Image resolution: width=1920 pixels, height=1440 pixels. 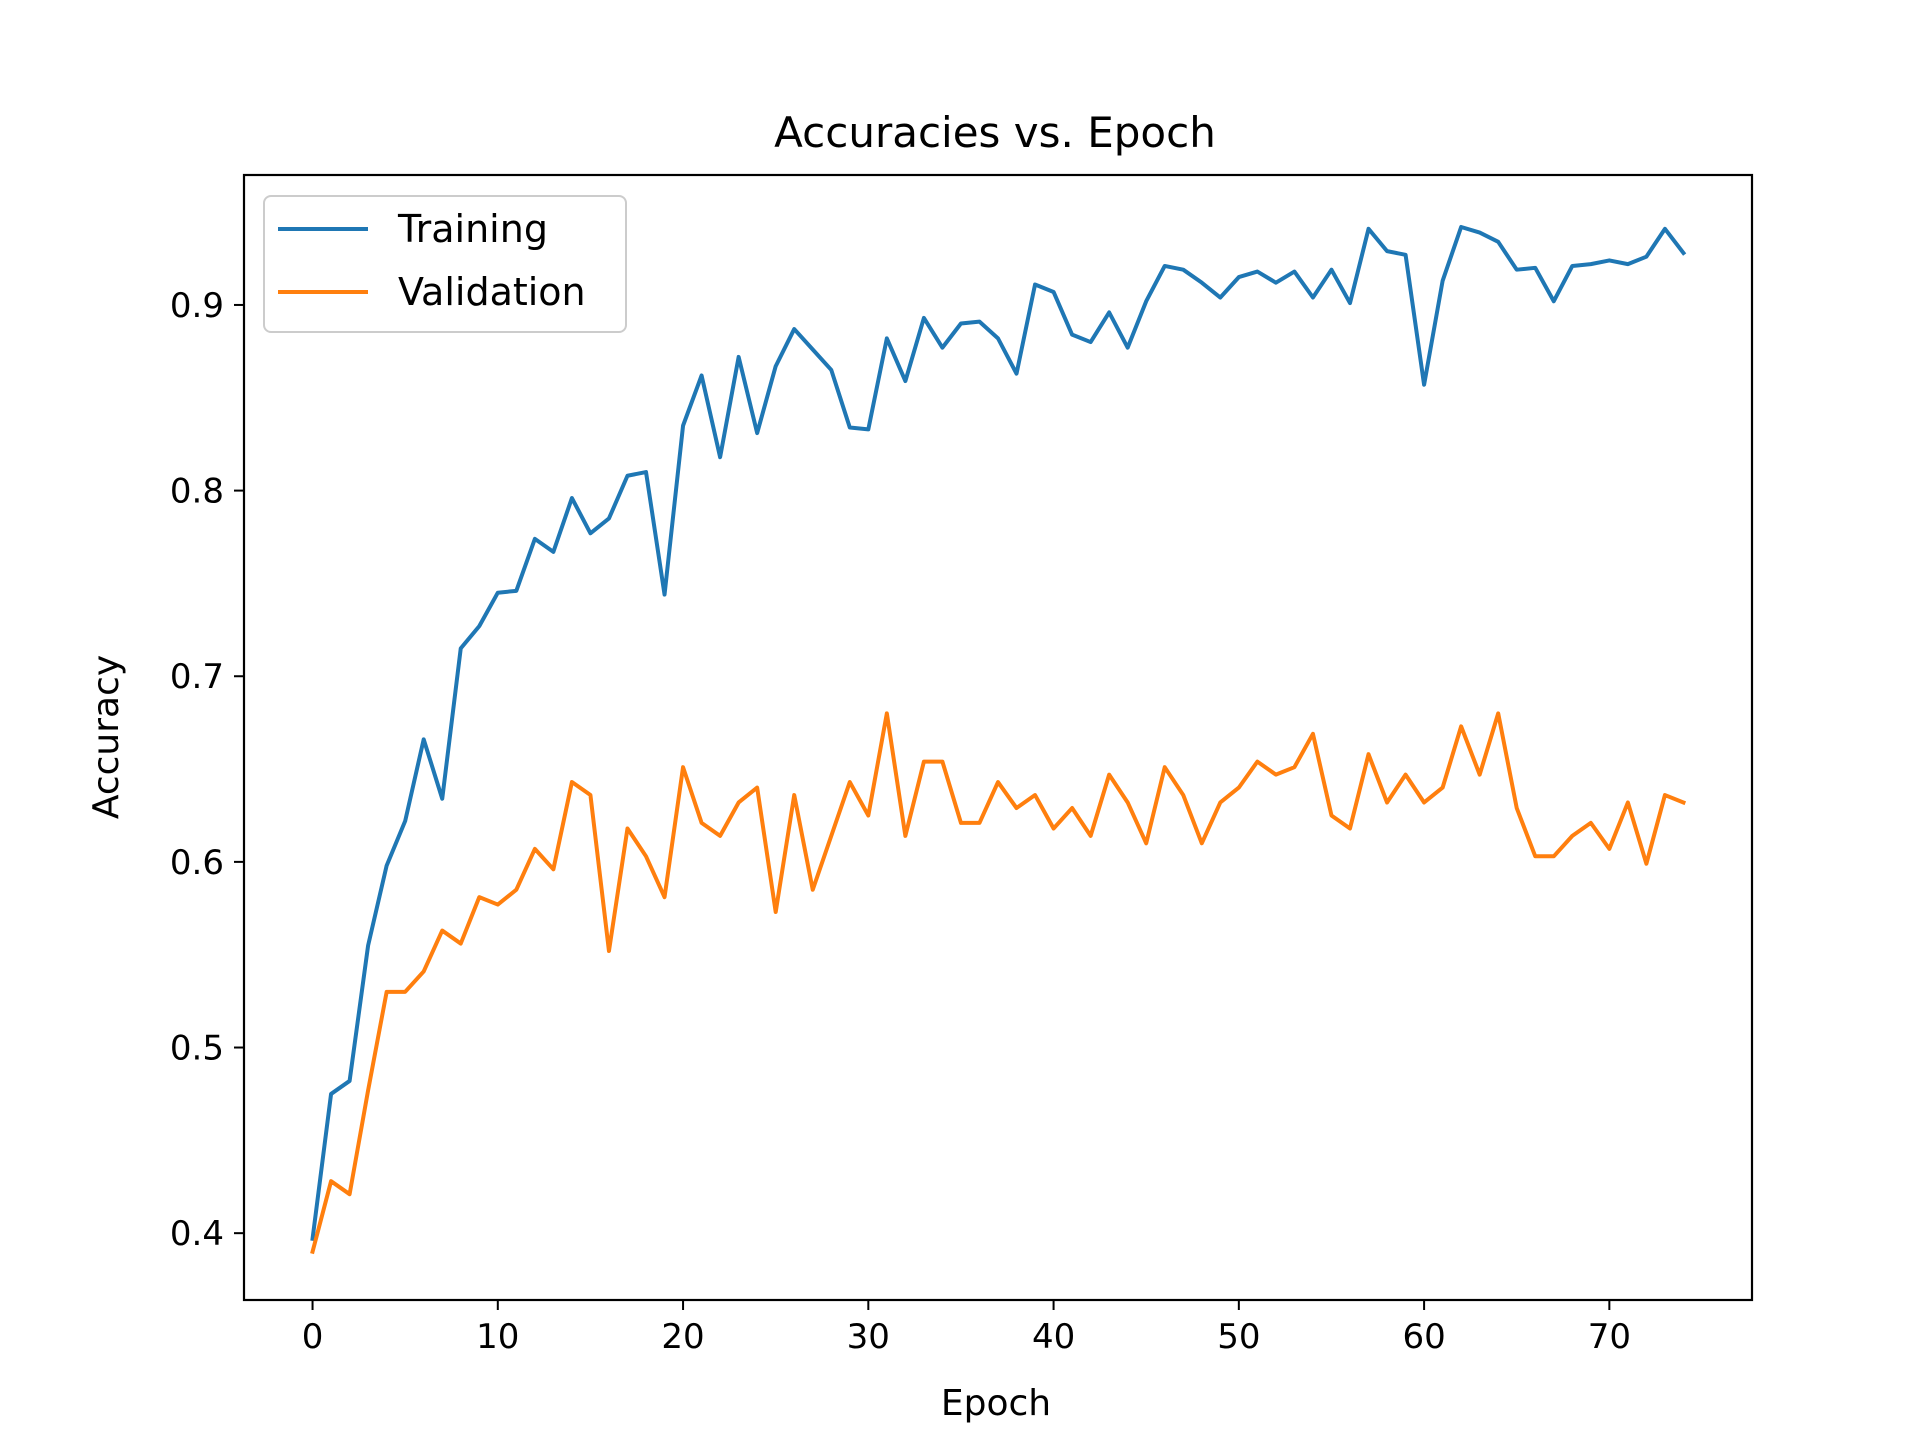 I want to click on y-tick-label: 0.7, so click(x=197, y=677).